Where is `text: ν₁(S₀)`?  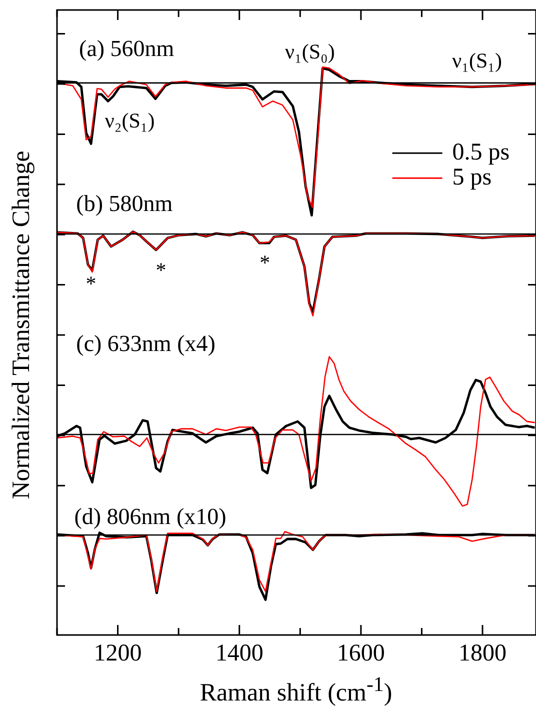 text: ν₁(S₀) is located at coordinates (310, 52).